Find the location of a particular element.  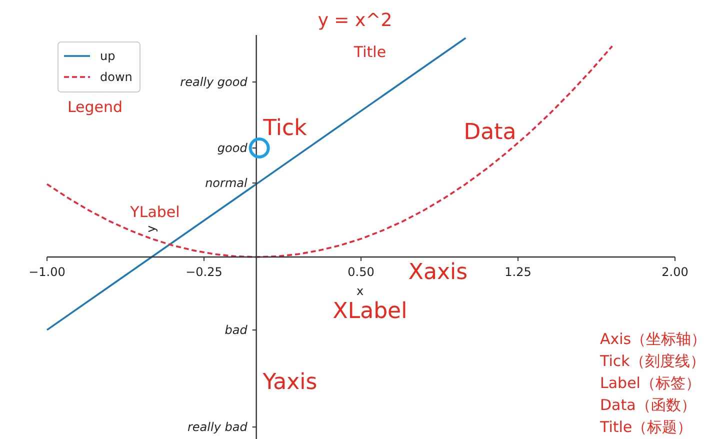

text: Data（函数） is located at coordinates (648, 405).